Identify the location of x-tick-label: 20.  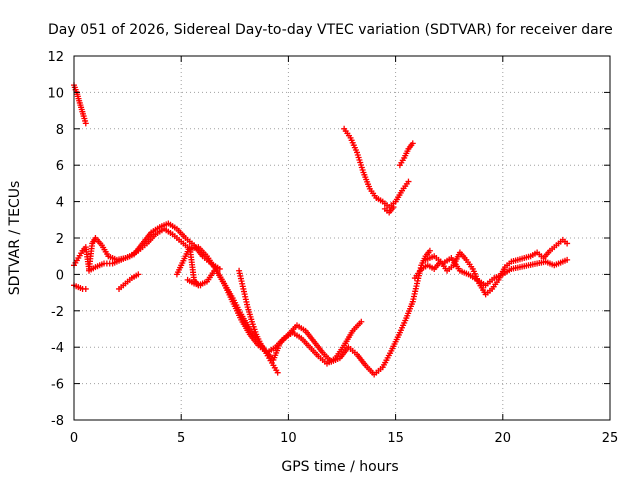
(503, 438).